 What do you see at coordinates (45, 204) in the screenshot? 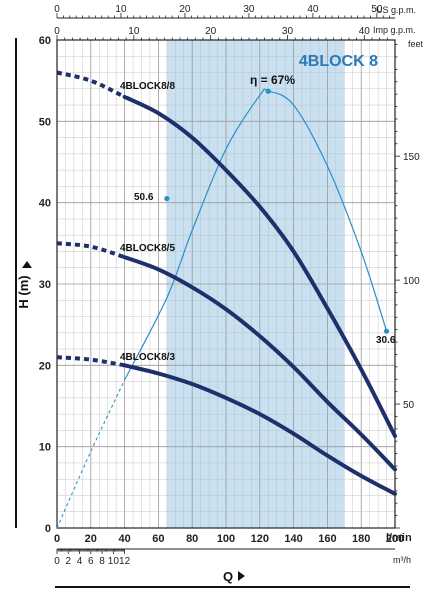
I see `y-tick-label: 40` at bounding box center [45, 204].